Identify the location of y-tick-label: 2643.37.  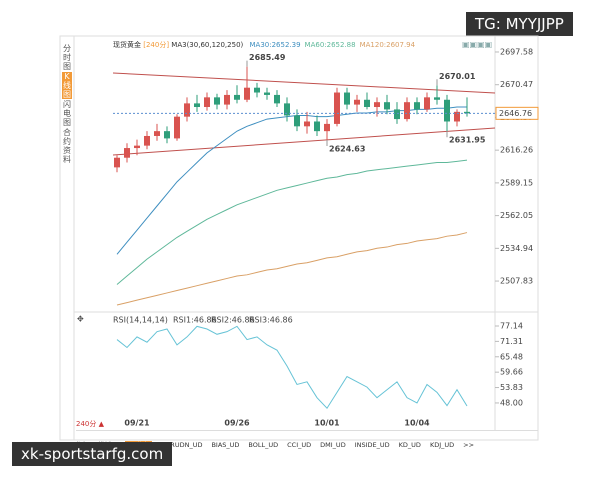
(516, 117).